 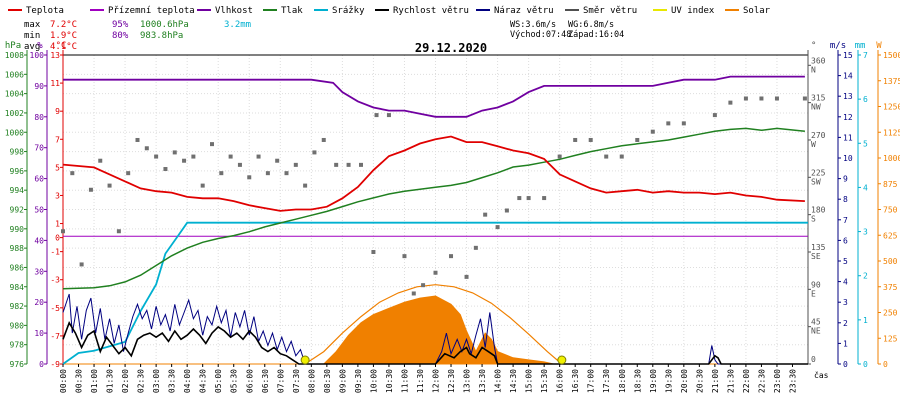 What do you see at coordinates (730, 381) in the screenshot?
I see `x-tick-label: 21:30` at bounding box center [730, 381].